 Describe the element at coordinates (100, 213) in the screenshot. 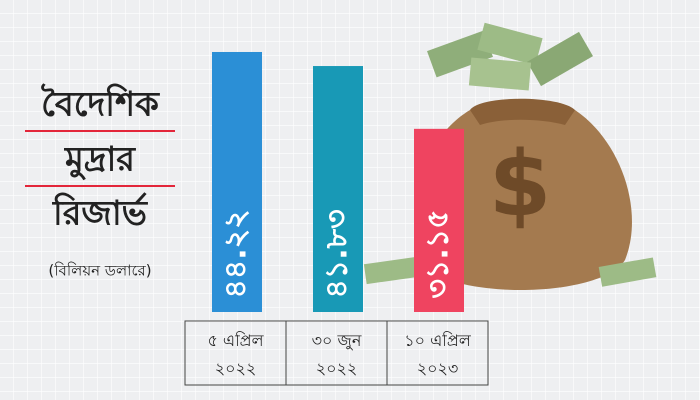

I see `chart-title: রিজার্ভ` at that location.